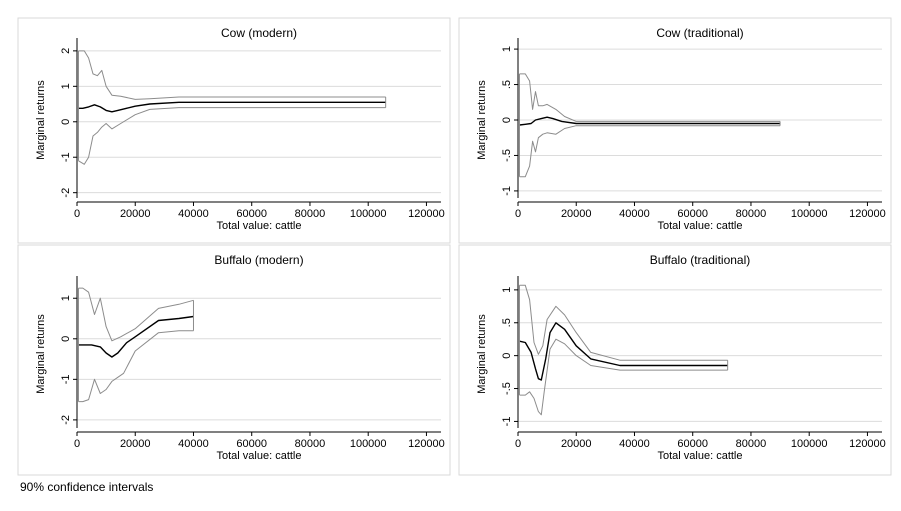 Image resolution: width=901 pixels, height=511 pixels. I want to click on figure-note: 90% confidence intervals, so click(87, 487).